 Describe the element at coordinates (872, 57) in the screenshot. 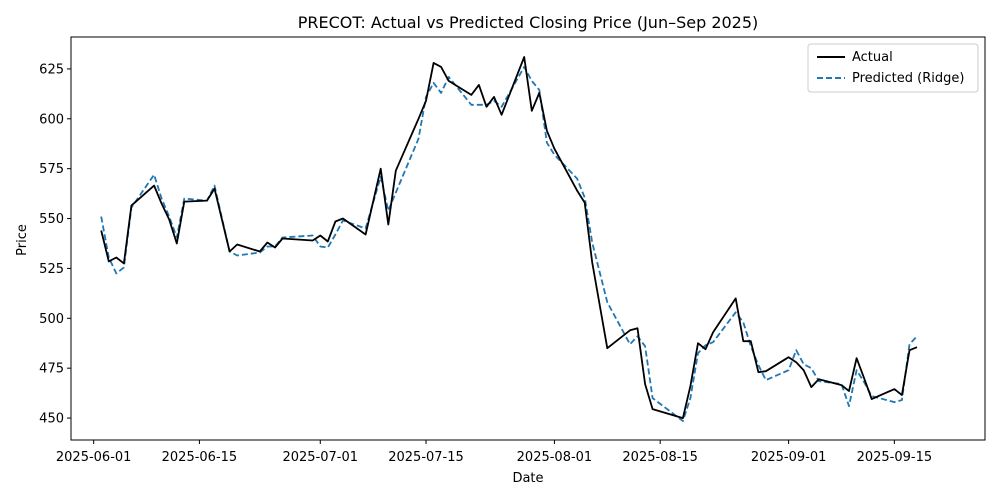

I see `legend-label-actual: Actual` at that location.